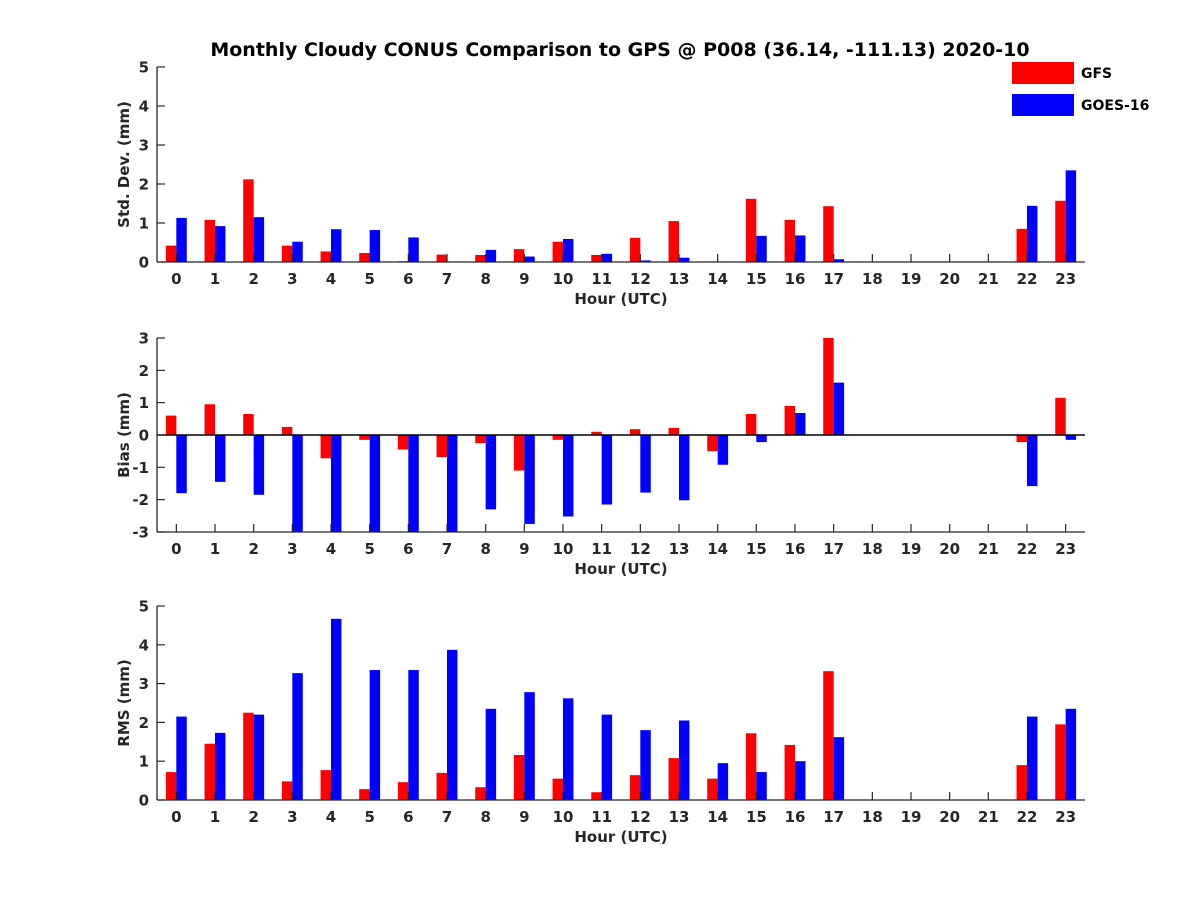 The height and width of the screenshot is (900, 1200). Describe the element at coordinates (795, 817) in the screenshot. I see `x-tick-label: 16` at that location.